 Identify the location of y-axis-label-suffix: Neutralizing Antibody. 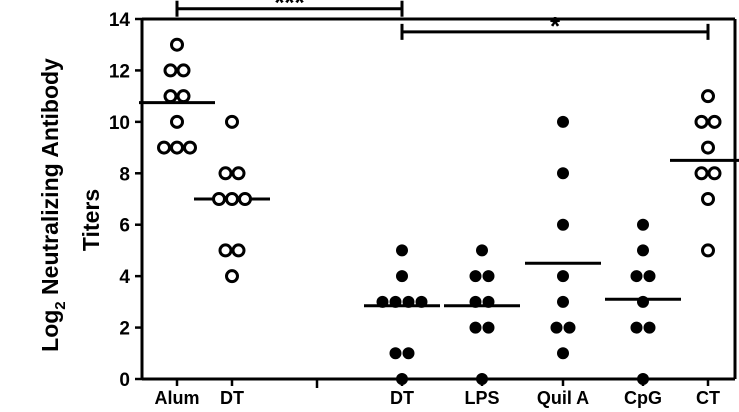
(50, 179).